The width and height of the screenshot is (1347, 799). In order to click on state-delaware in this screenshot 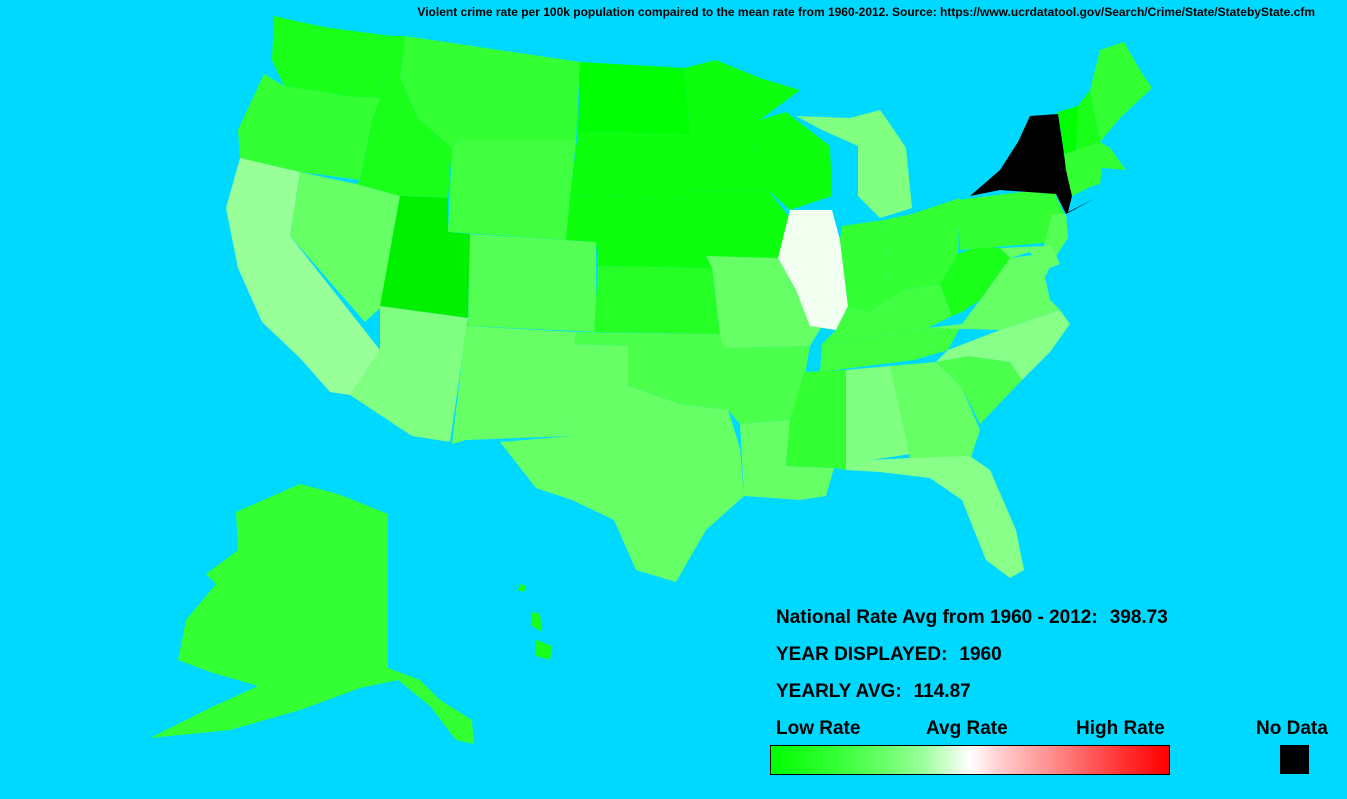, I will do `click(1052, 257)`.